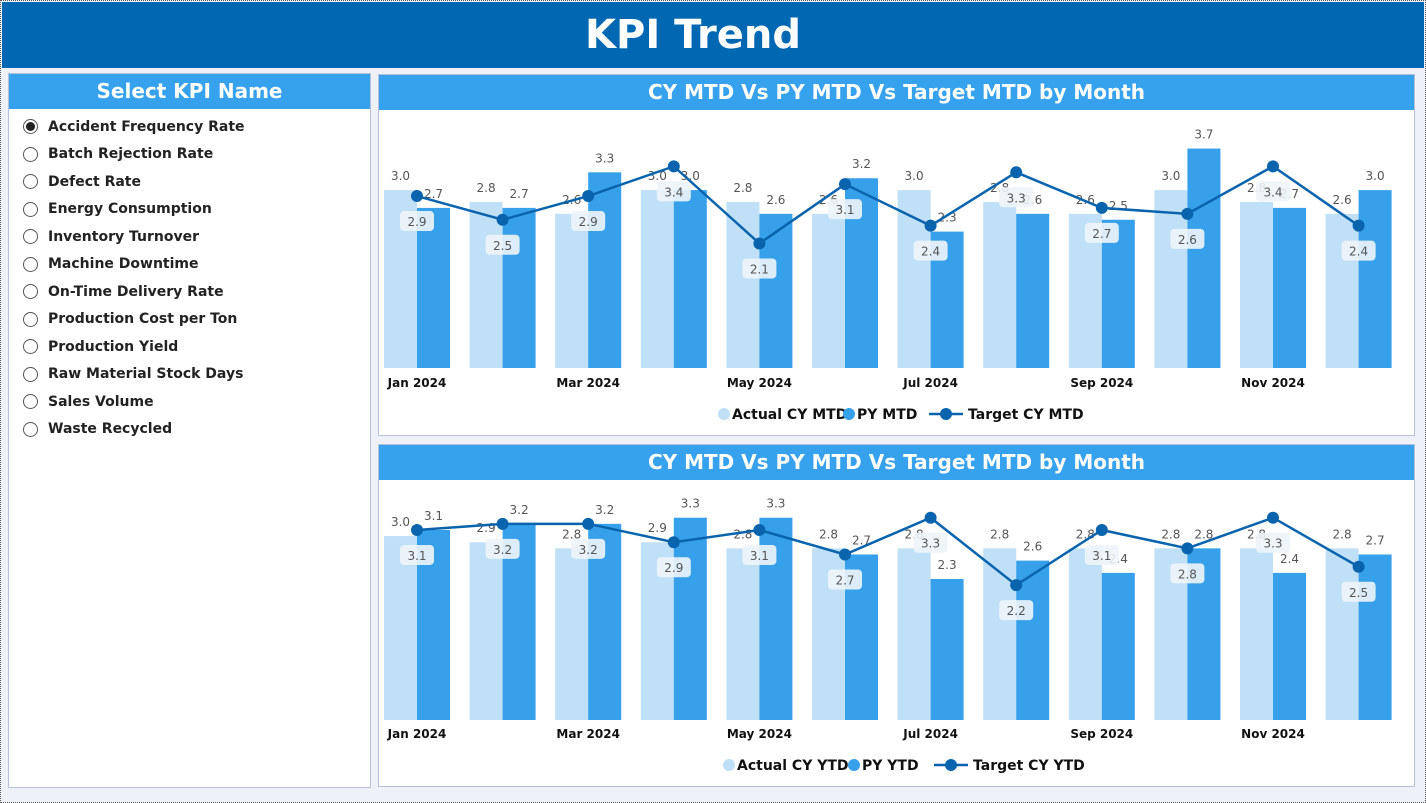 Image resolution: width=1426 pixels, height=803 pixels. Describe the element at coordinates (94, 181) in the screenshot. I see `kpi-option-label: Defect Rate` at that location.